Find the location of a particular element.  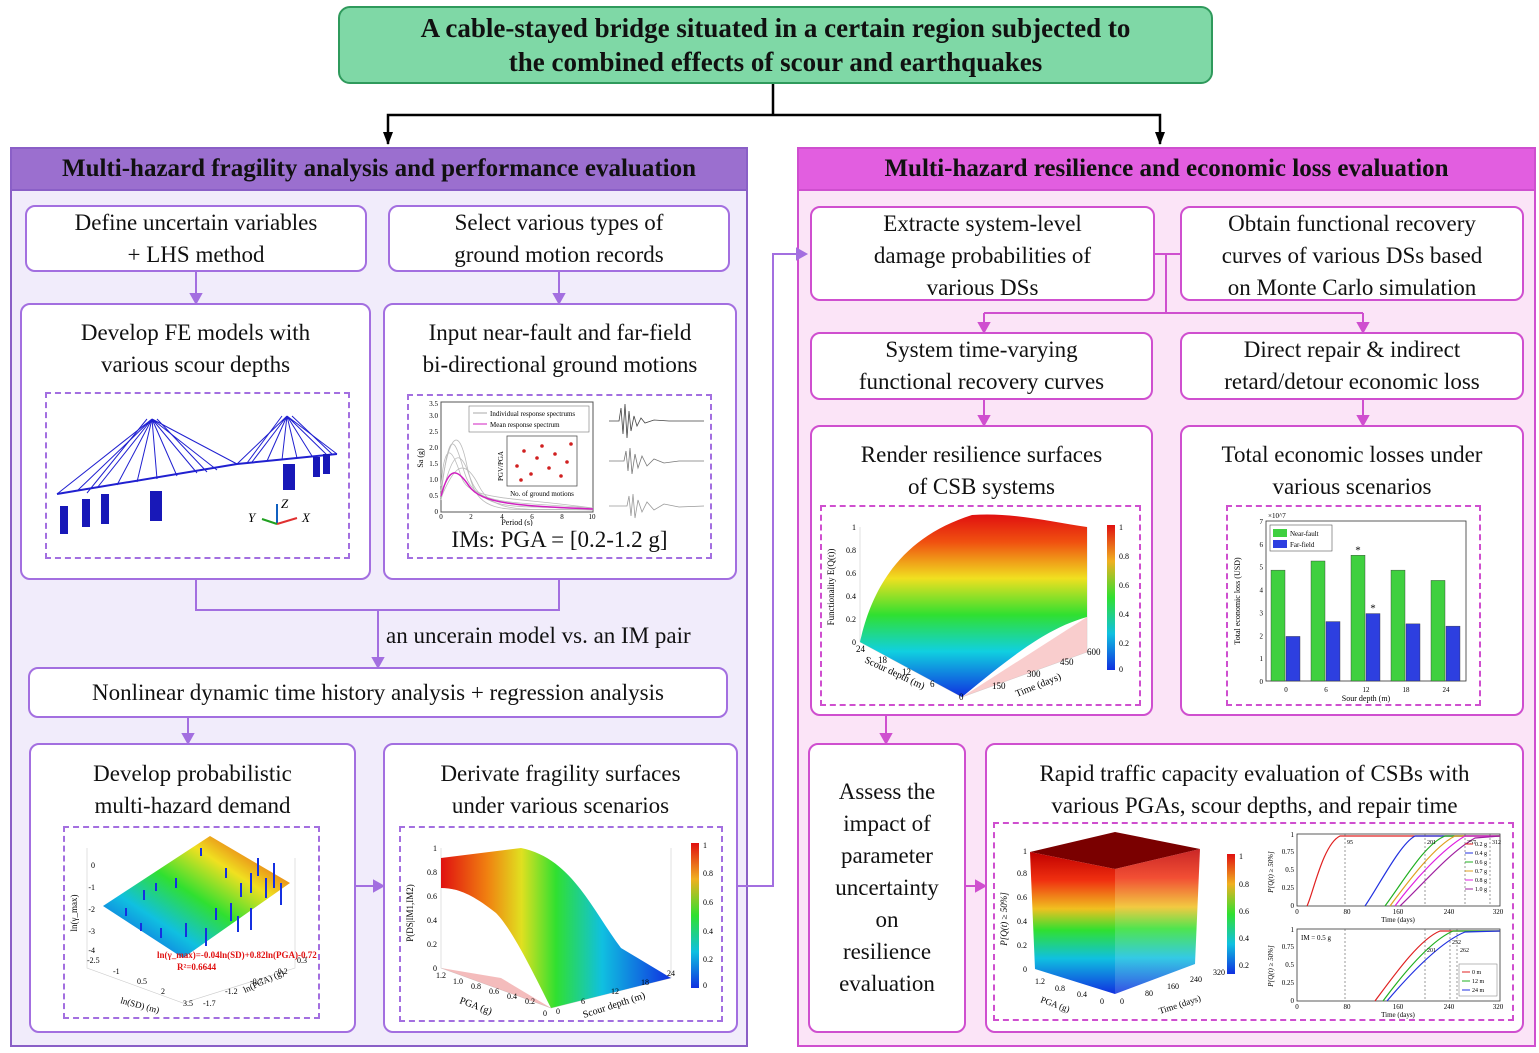

bottom-xtick: 80 is located at coordinates (1348, 1007).